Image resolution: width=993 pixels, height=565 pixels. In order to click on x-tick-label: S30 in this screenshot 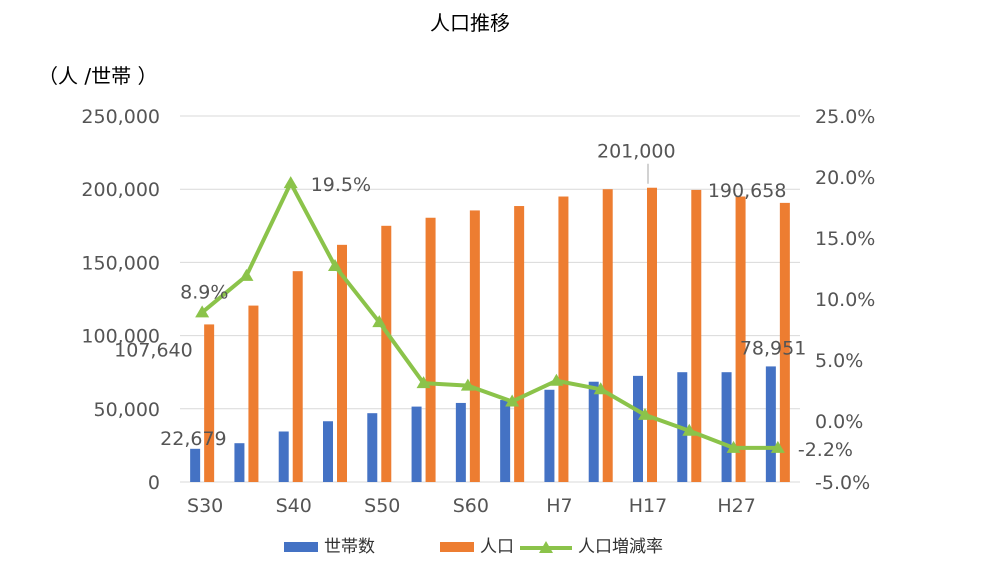, I will do `click(205, 506)`.